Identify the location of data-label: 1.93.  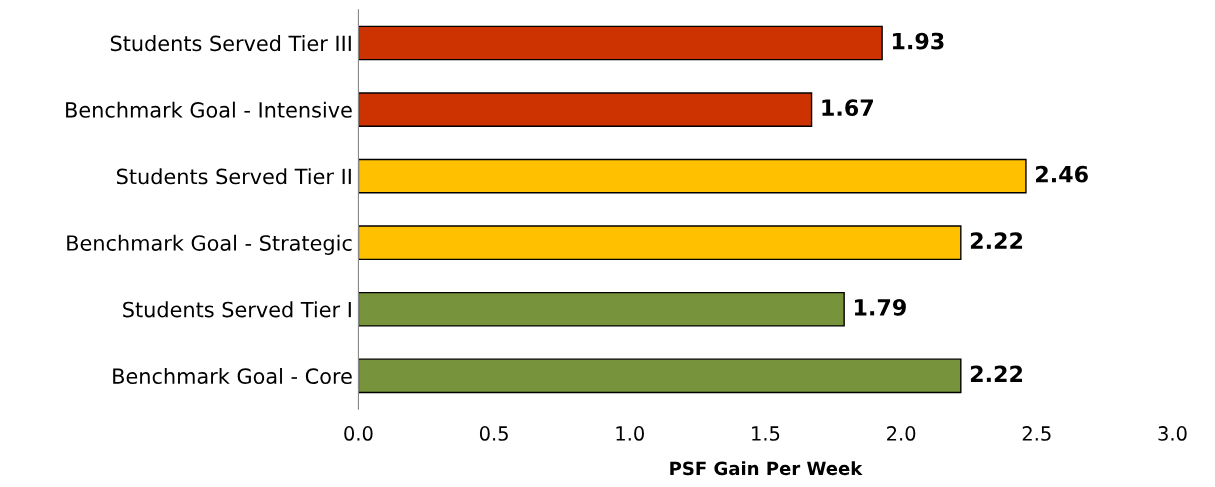
(918, 41).